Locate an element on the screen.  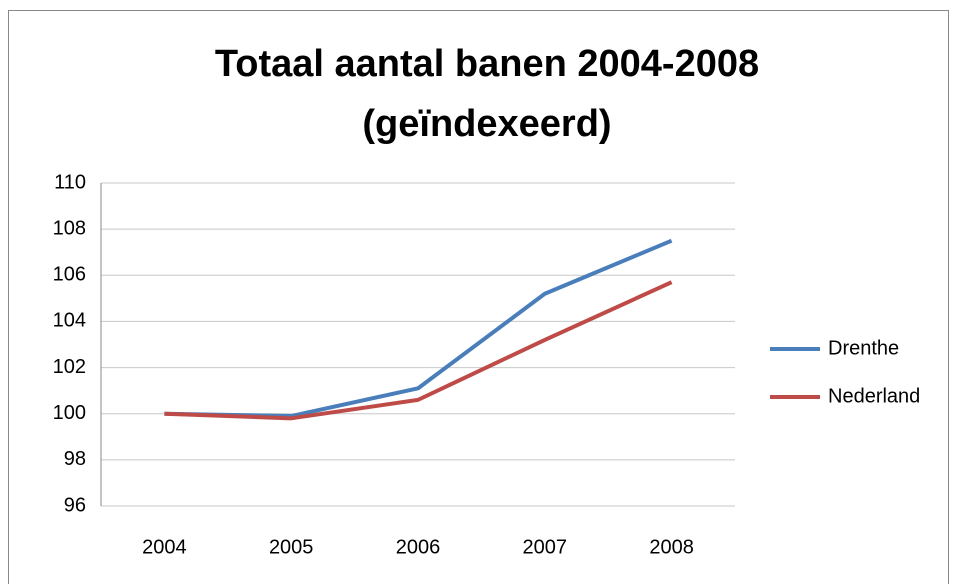
legend-label: Drenthe is located at coordinates (863, 348).